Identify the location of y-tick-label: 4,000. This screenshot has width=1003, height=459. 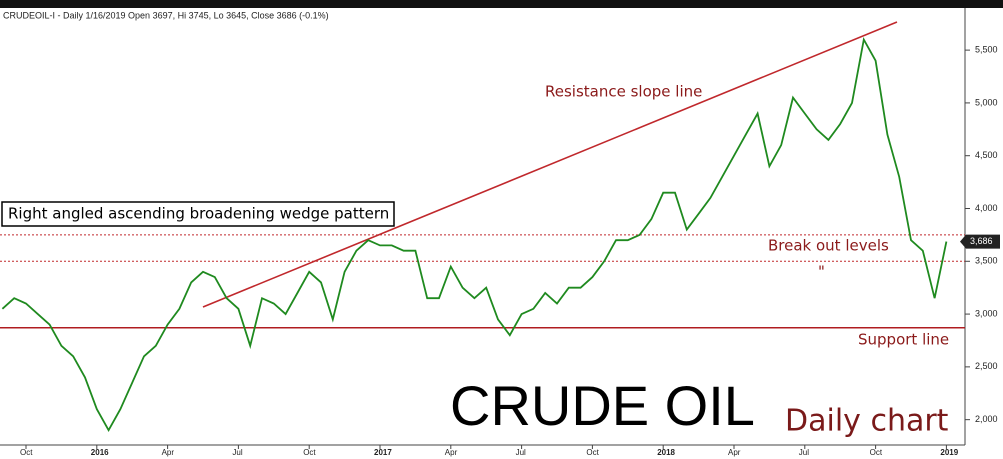
(986, 208).